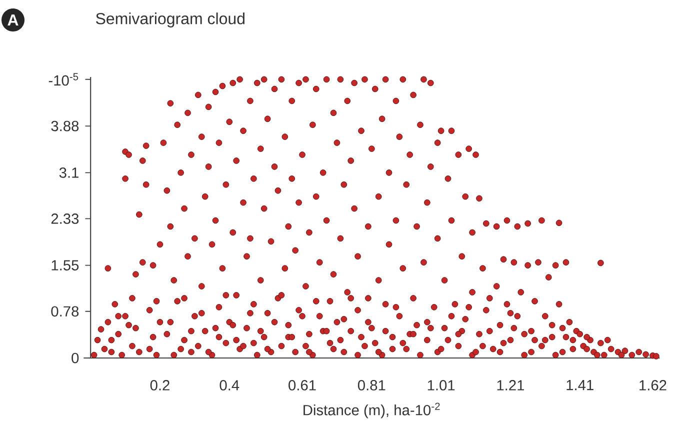 This screenshot has height=426, width=687. I want to click on x-tick-label: 1.21, so click(510, 385).